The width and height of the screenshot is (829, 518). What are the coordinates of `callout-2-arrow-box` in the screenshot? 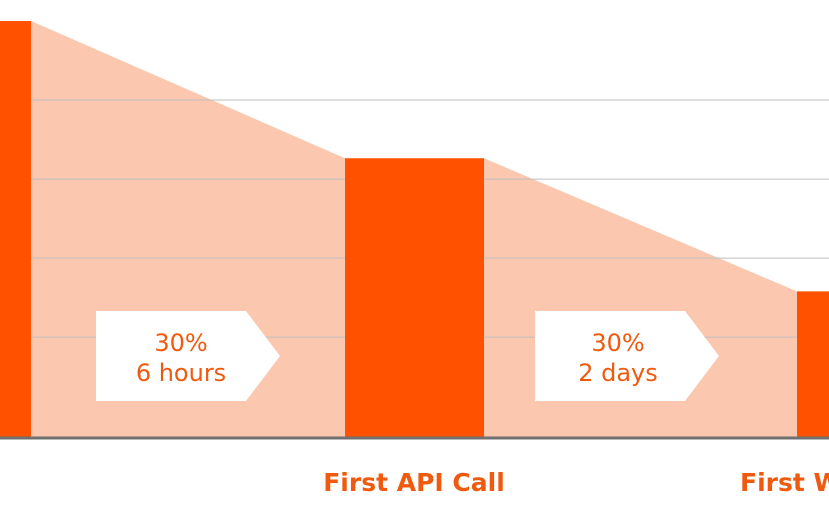 It's located at (627, 356).